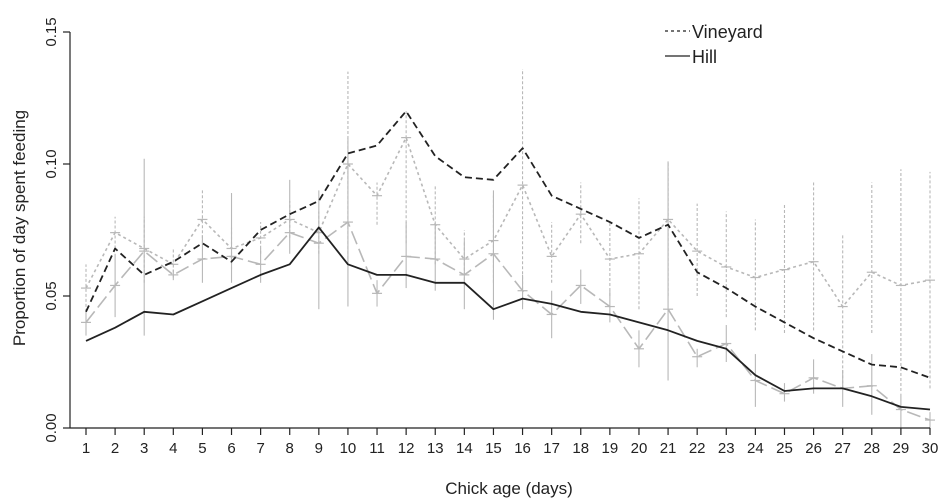 This screenshot has height=503, width=938. What do you see at coordinates (714, 44) in the screenshot?
I see `legend: Vineyard Hill` at bounding box center [714, 44].